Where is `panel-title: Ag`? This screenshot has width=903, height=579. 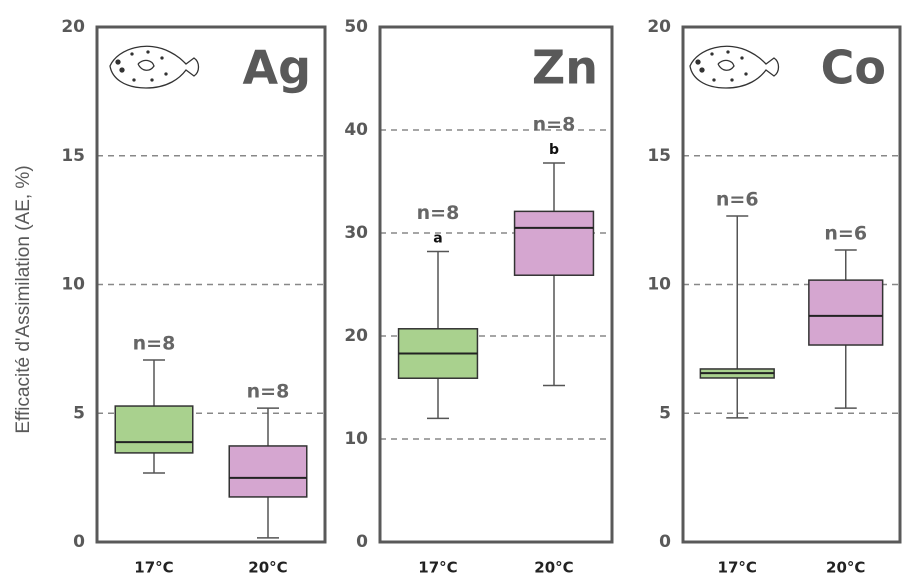
panel-title: Ag is located at coordinates (276, 68).